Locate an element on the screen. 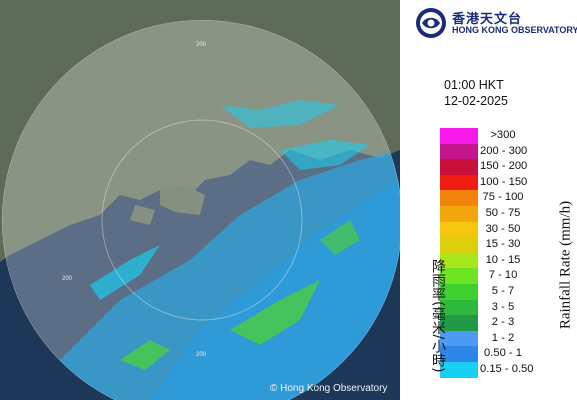  timestamp-time: 01:00 HKT is located at coordinates (474, 85).